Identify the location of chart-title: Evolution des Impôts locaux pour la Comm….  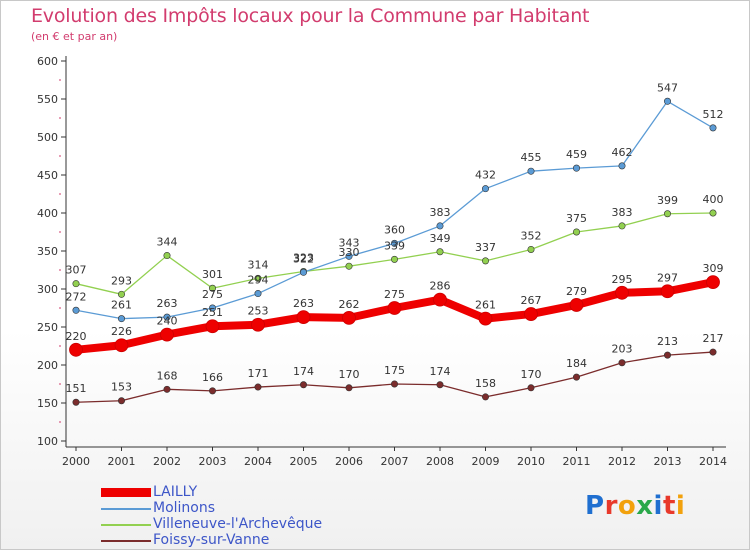
(310, 16).